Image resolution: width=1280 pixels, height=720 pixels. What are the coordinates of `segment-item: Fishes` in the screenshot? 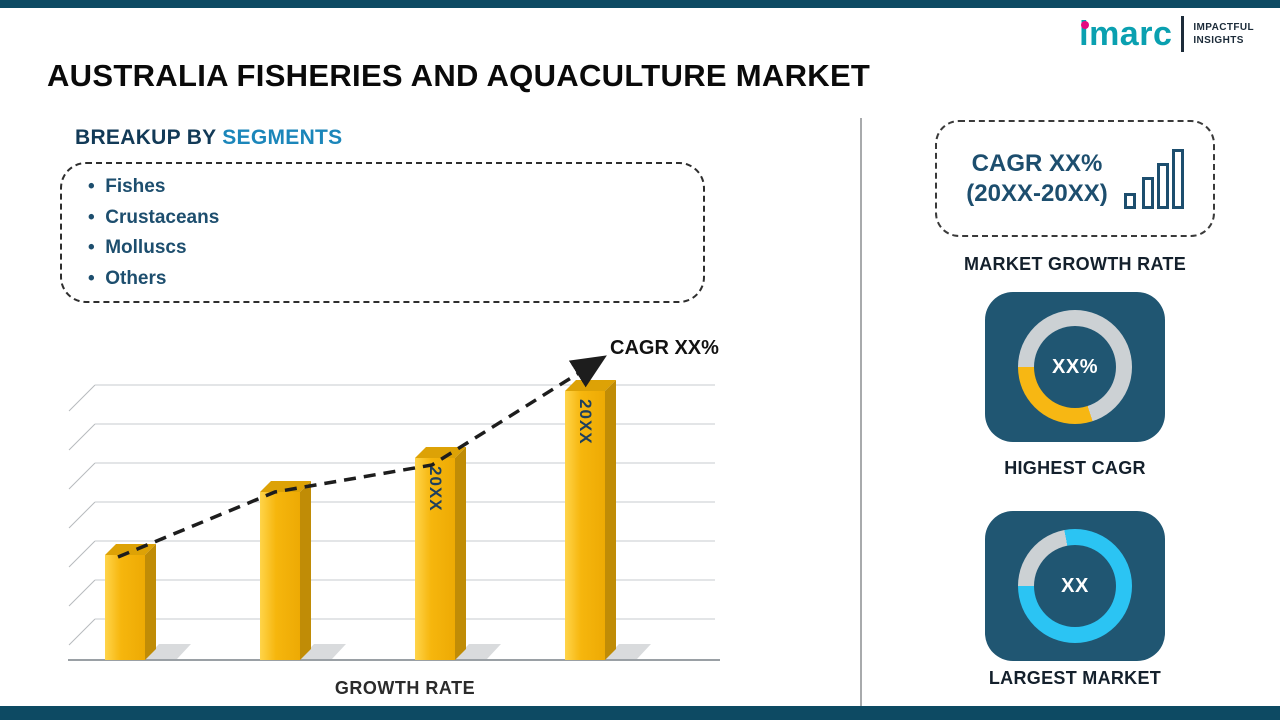 It's located at (382, 187).